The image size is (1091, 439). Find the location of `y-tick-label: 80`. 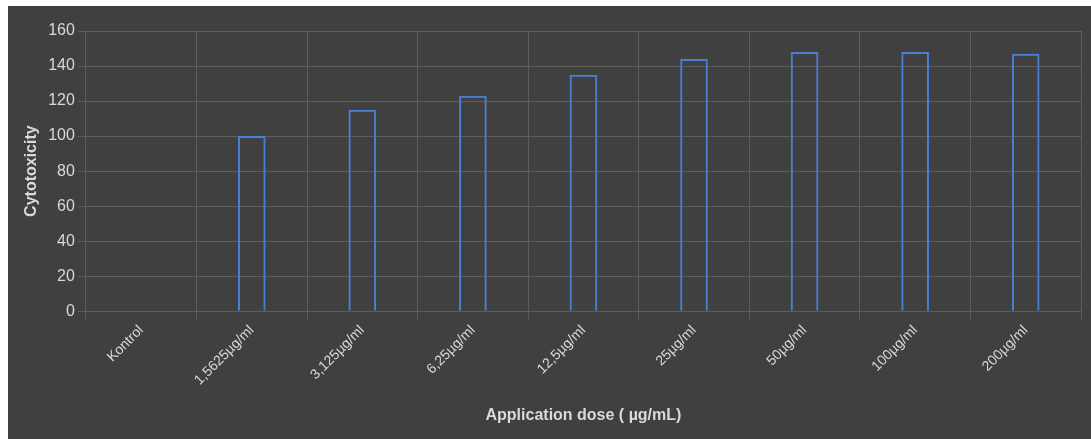

y-tick-label: 80 is located at coordinates (66, 170).